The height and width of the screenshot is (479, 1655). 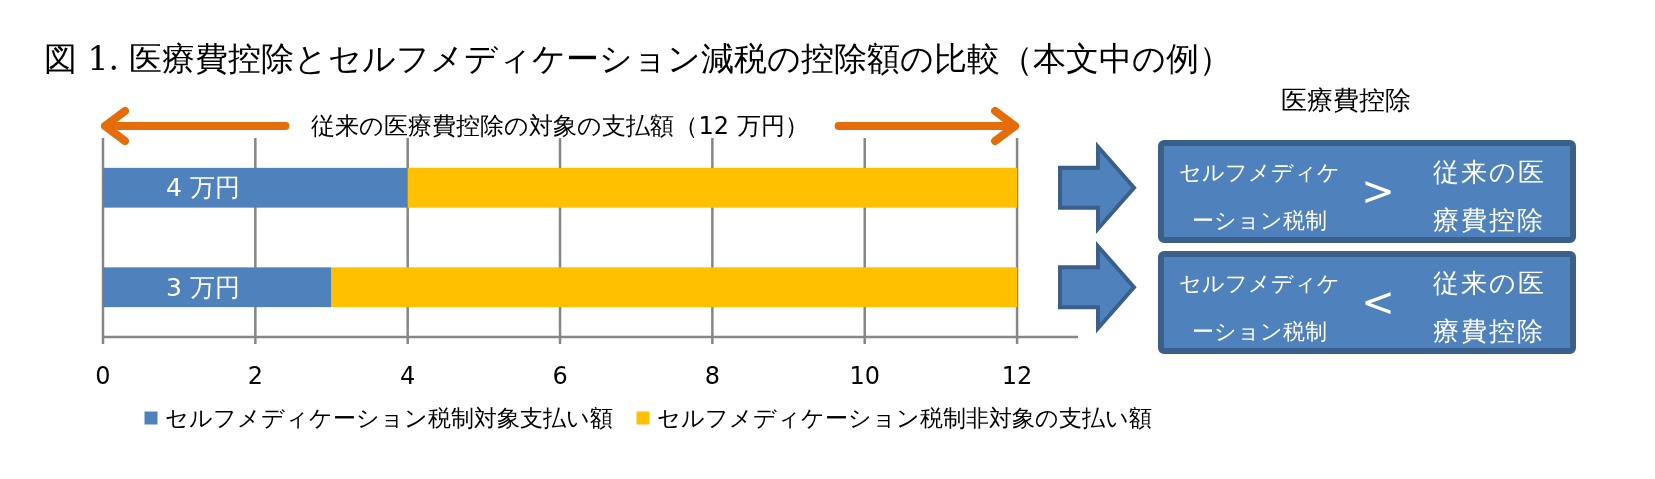 What do you see at coordinates (203, 188) in the screenshot?
I see `value-label: 4 万円` at bounding box center [203, 188].